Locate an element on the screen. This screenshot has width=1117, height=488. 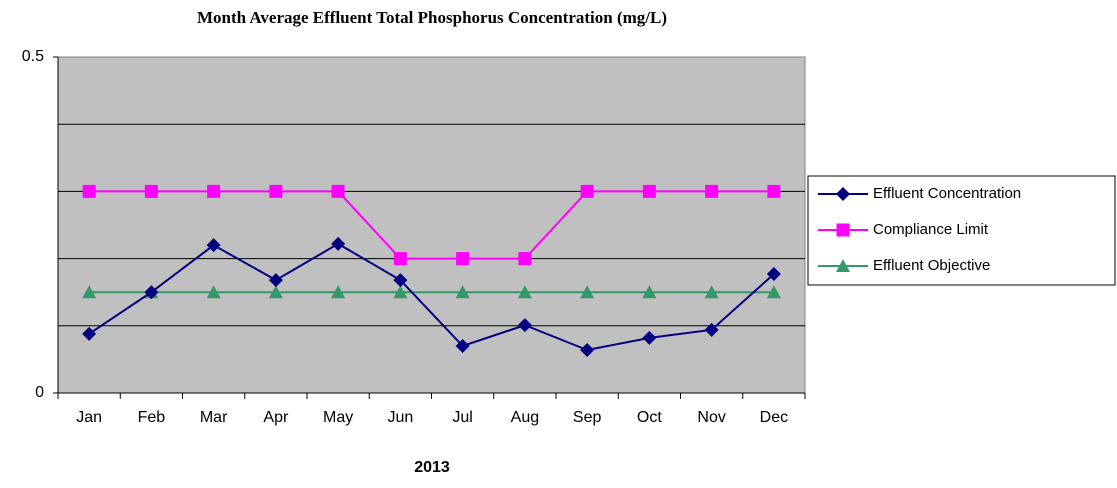
x-tick-label: Sep is located at coordinates (587, 417).